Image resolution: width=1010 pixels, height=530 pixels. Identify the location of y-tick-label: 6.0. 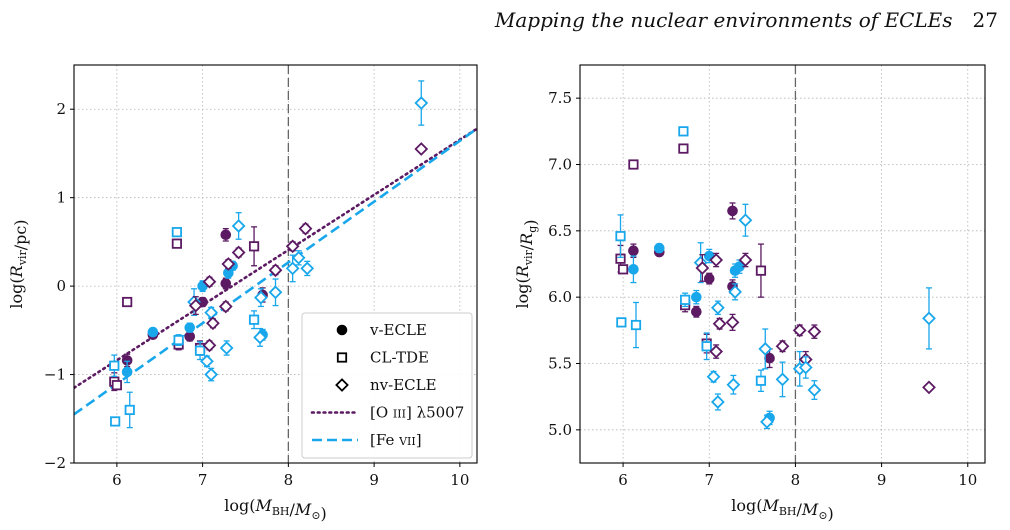
(560, 297).